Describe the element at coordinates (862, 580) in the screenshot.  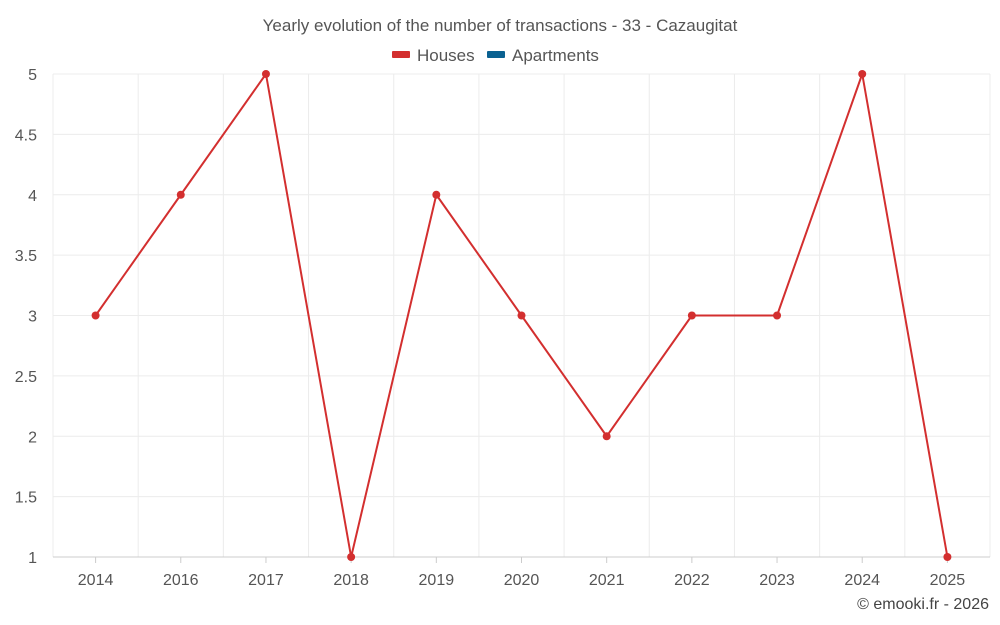
I see `x-tick-label: 2024` at that location.